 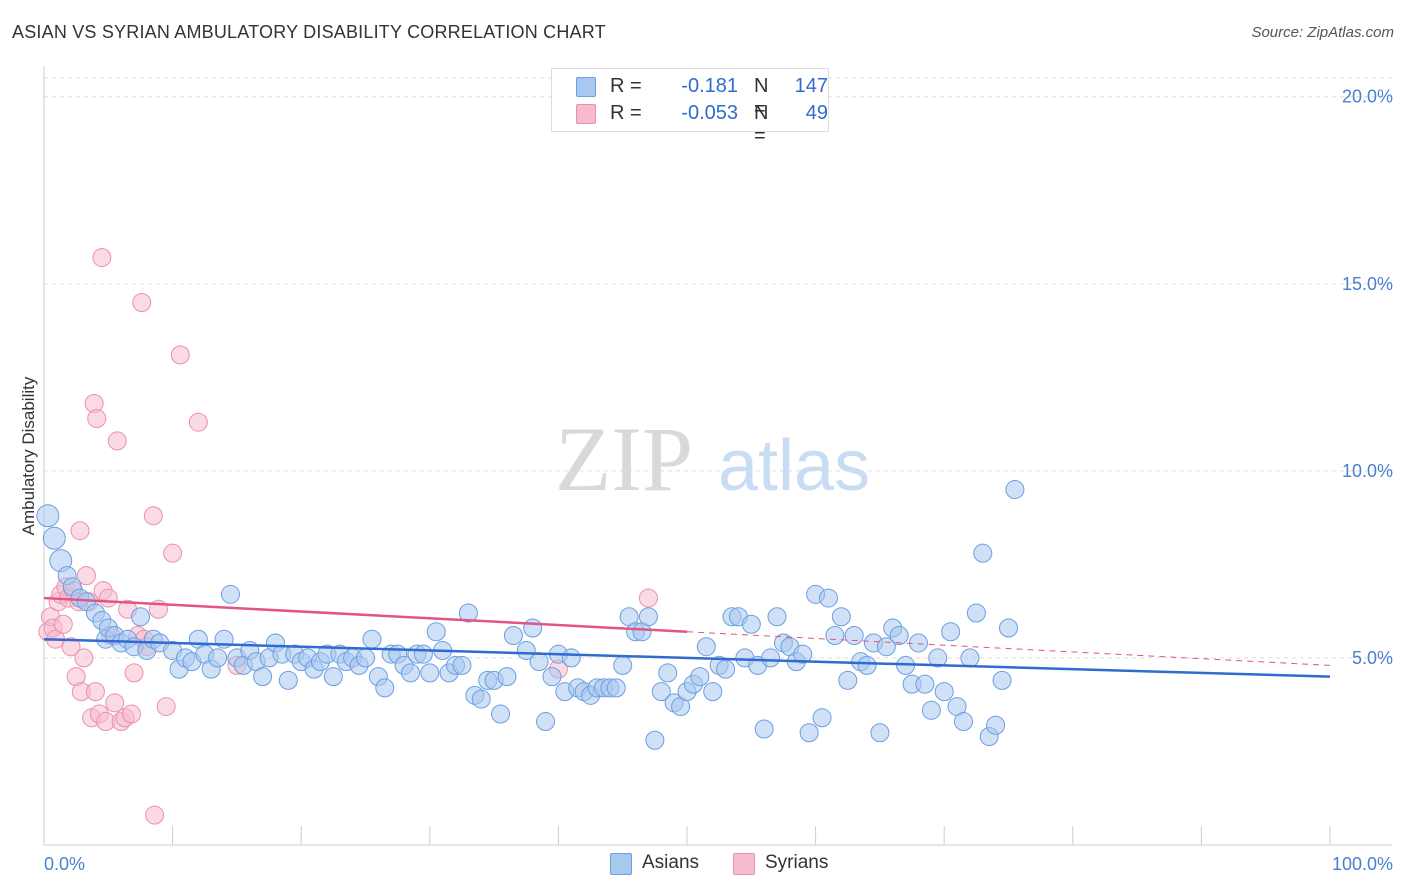 I want to click on syrians-trend-extension, so click(x=1008, y=648).